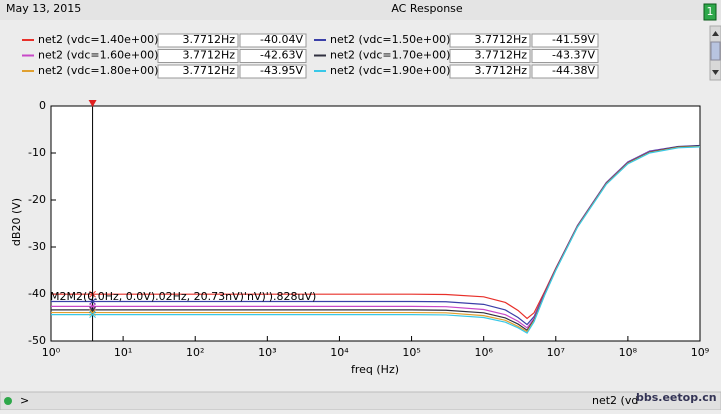 The height and width of the screenshot is (414, 721). What do you see at coordinates (98, 39) in the screenshot?
I see `legend-entry: net2 (vdc=1.40e+00)` at bounding box center [98, 39].